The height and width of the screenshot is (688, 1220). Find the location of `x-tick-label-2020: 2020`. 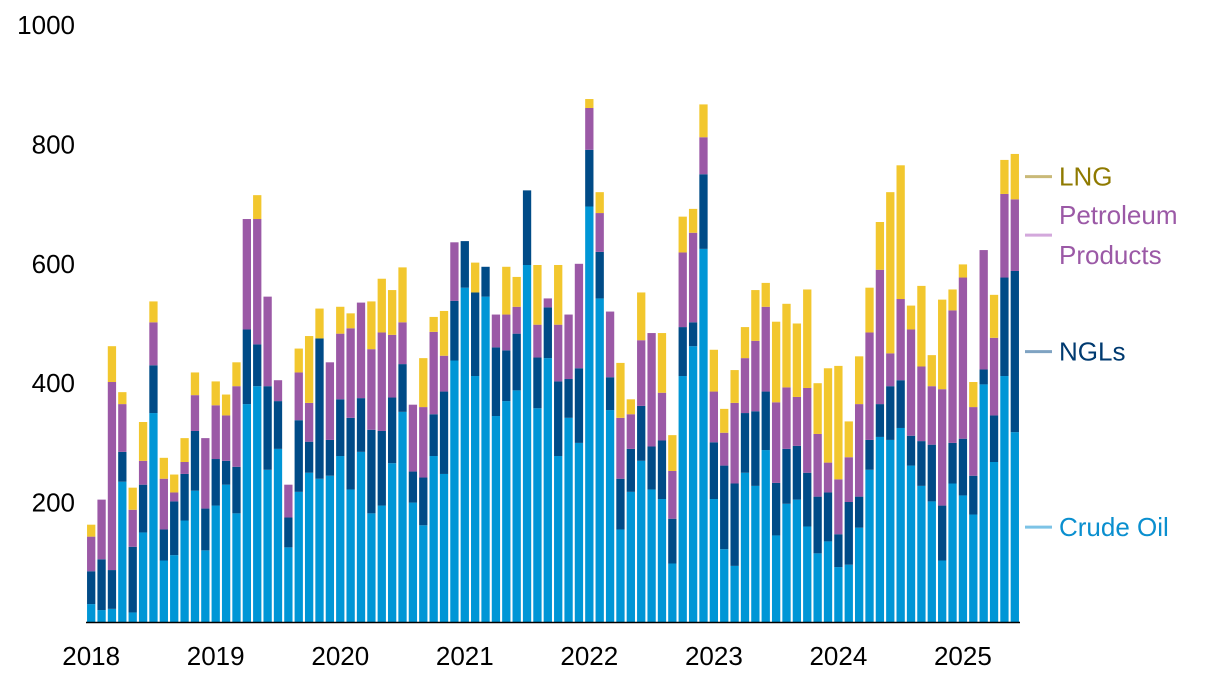

x-tick-label-2020: 2020 is located at coordinates (340, 656).